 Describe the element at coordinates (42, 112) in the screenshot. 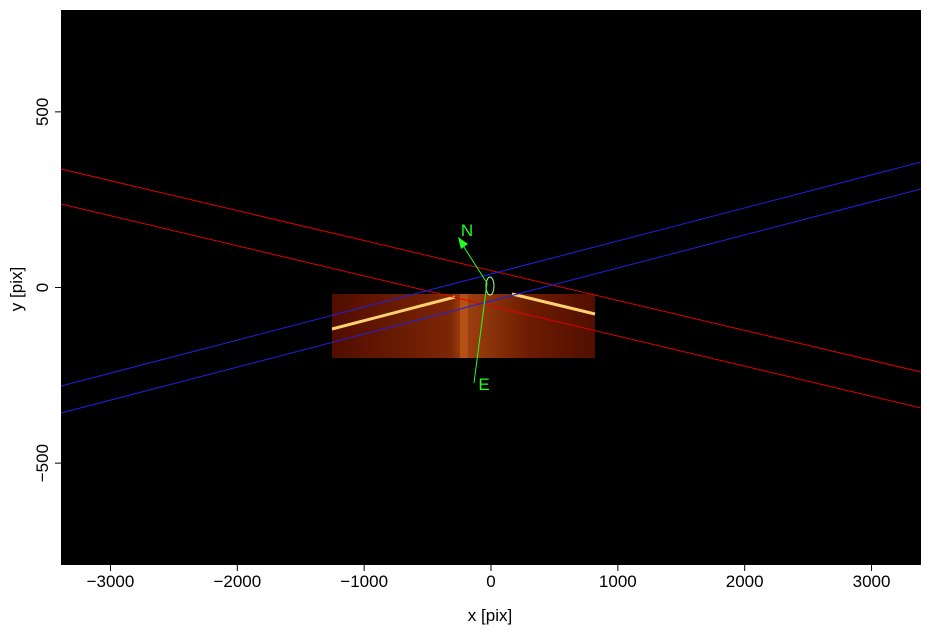

I see `y-tick-label: 500` at that location.